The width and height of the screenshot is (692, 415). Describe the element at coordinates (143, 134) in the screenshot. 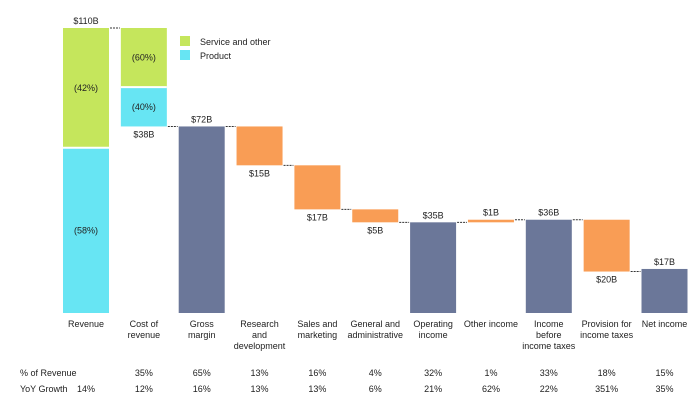

I see `data-label: $38B` at that location.